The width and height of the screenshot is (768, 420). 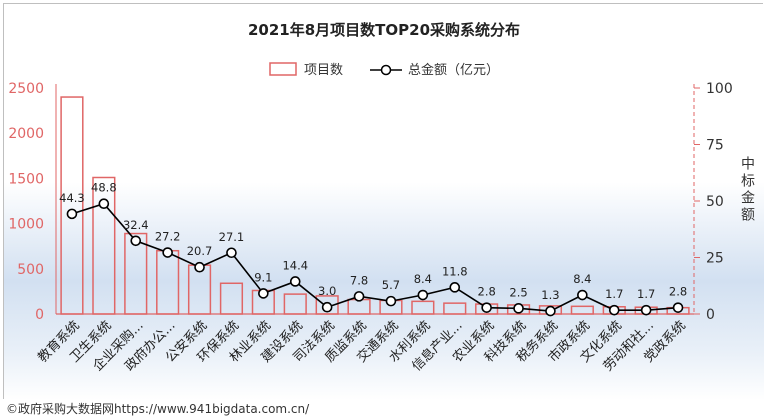 What do you see at coordinates (26, 134) in the screenshot?
I see `left-tick-label: 2000` at bounding box center [26, 134].